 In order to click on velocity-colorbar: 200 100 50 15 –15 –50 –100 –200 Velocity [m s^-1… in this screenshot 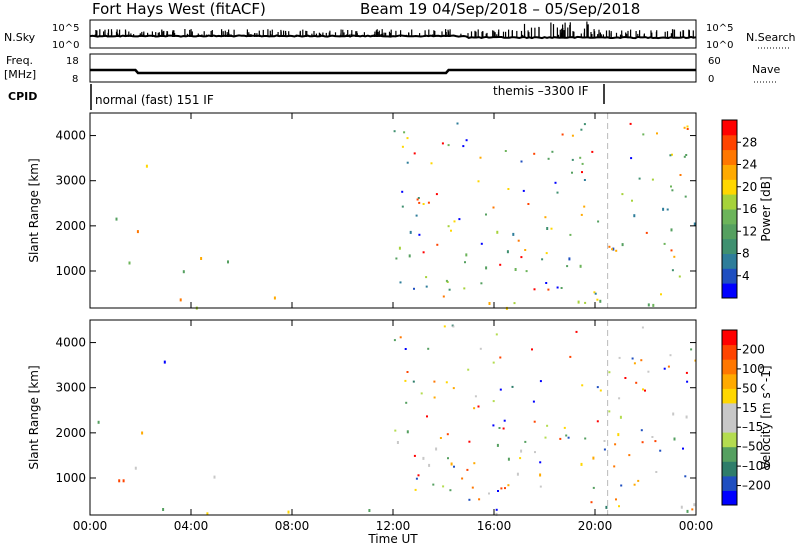, I will do `click(747, 417)`.